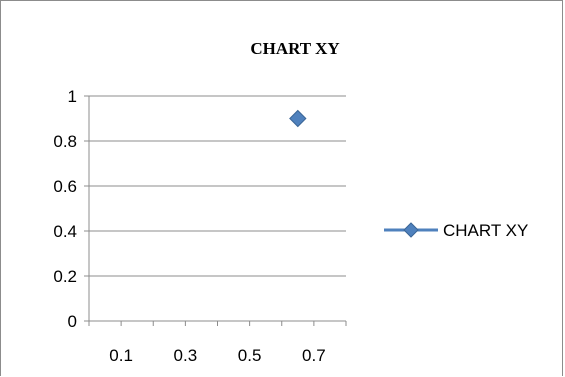 This screenshot has height=377, width=565. Describe the element at coordinates (72, 321) in the screenshot. I see `y-tick-label: 0` at that location.